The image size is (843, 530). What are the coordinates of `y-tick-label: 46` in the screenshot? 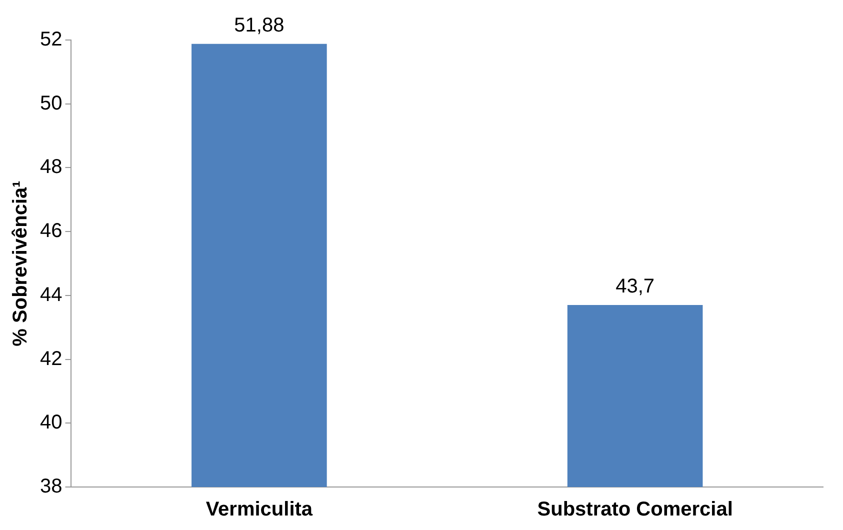 It's located at (51, 231).